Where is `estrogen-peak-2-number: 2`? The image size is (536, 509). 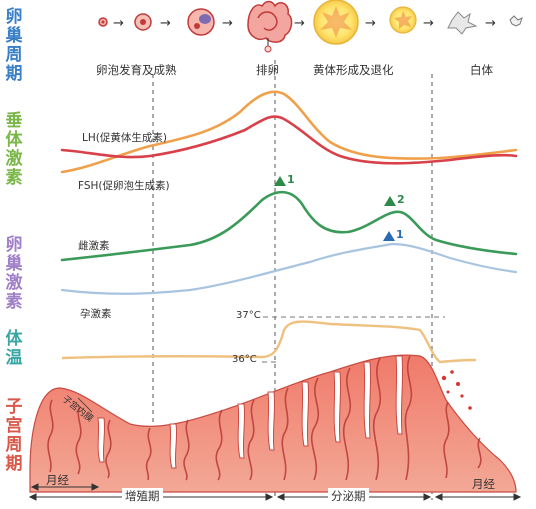
estrogen-peak-2-number: 2 is located at coordinates (401, 199).